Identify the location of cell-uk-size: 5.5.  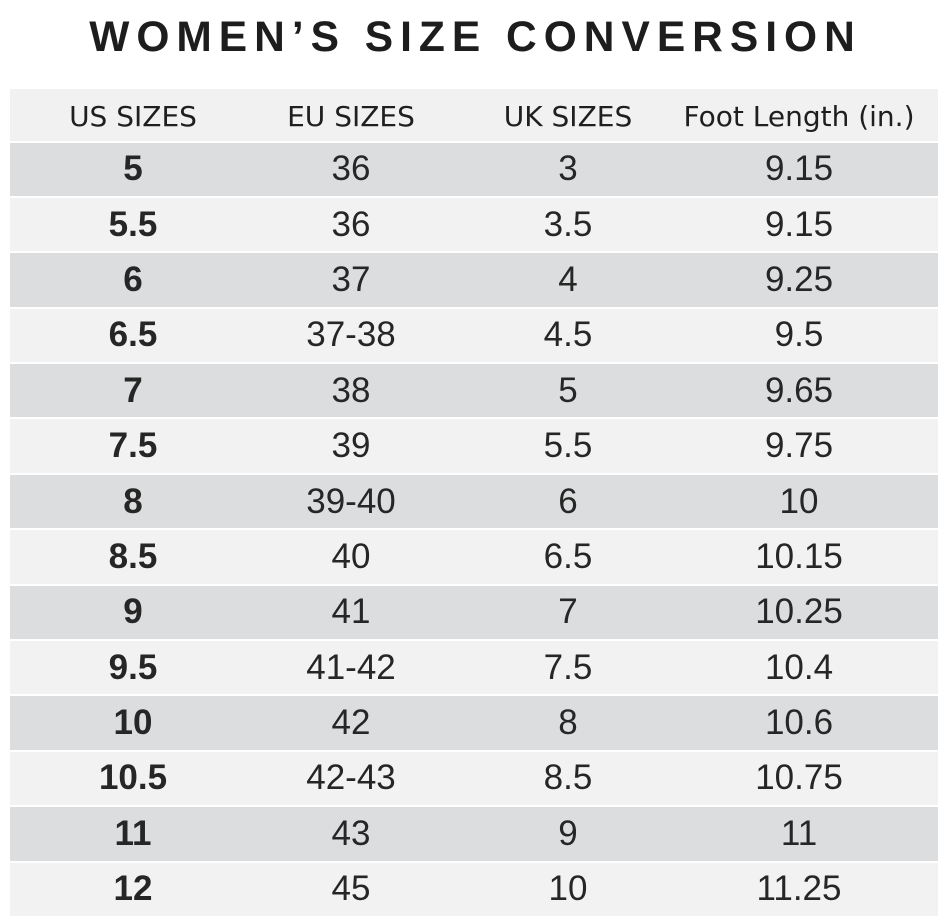
(568, 446).